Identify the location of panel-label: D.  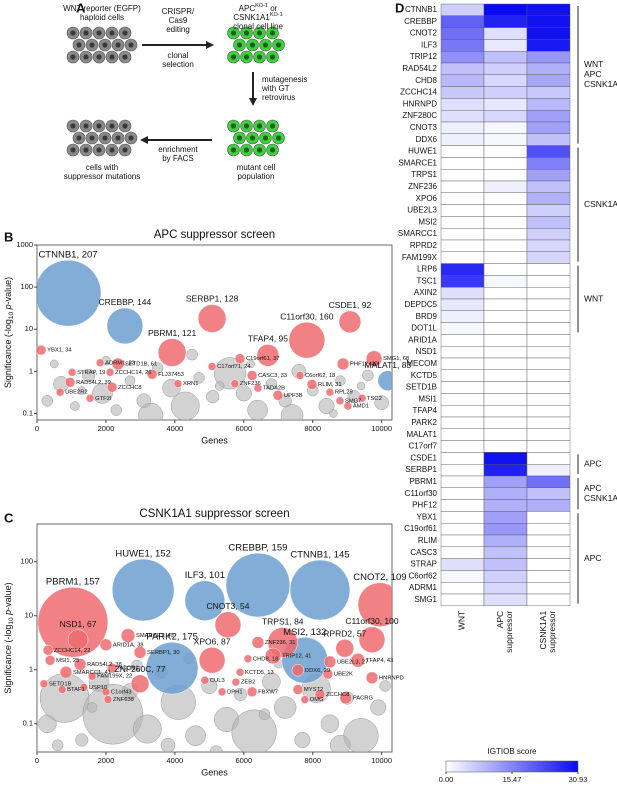
(399, 7).